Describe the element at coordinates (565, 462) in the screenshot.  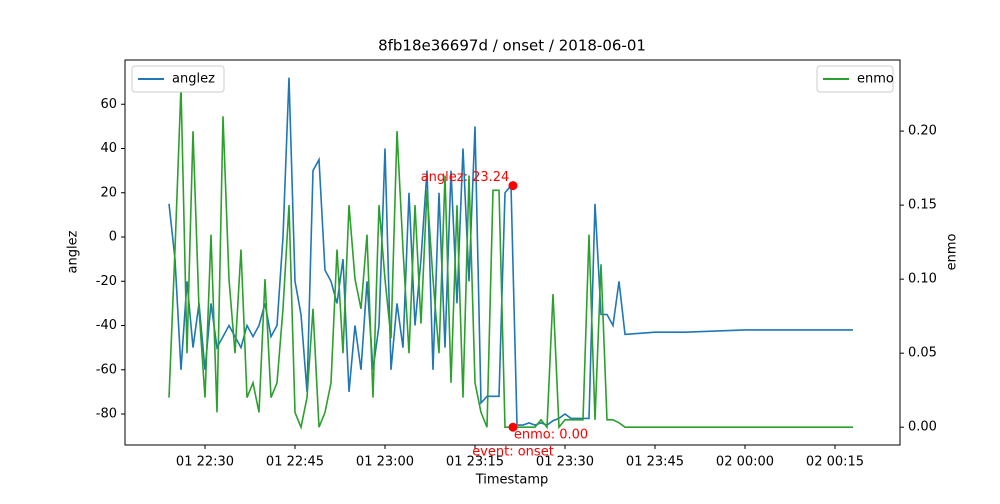
I see `x-tick-label: 01 23:30` at that location.